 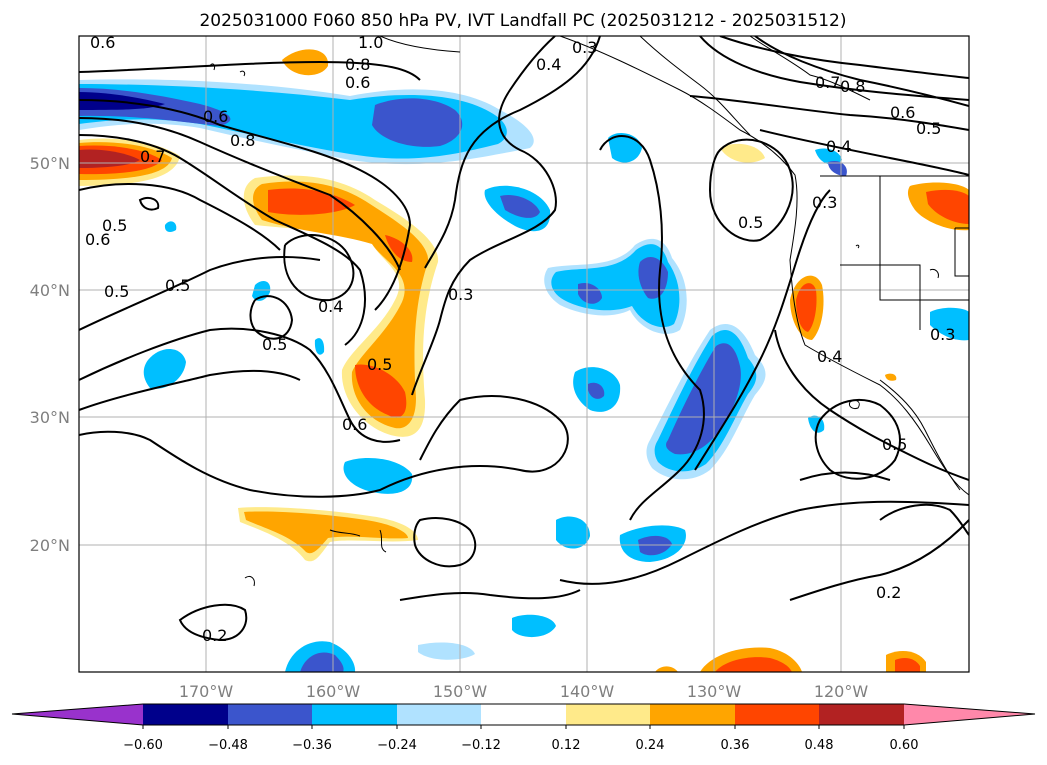 I want to click on colorbar-extend-max, so click(x=969, y=714).